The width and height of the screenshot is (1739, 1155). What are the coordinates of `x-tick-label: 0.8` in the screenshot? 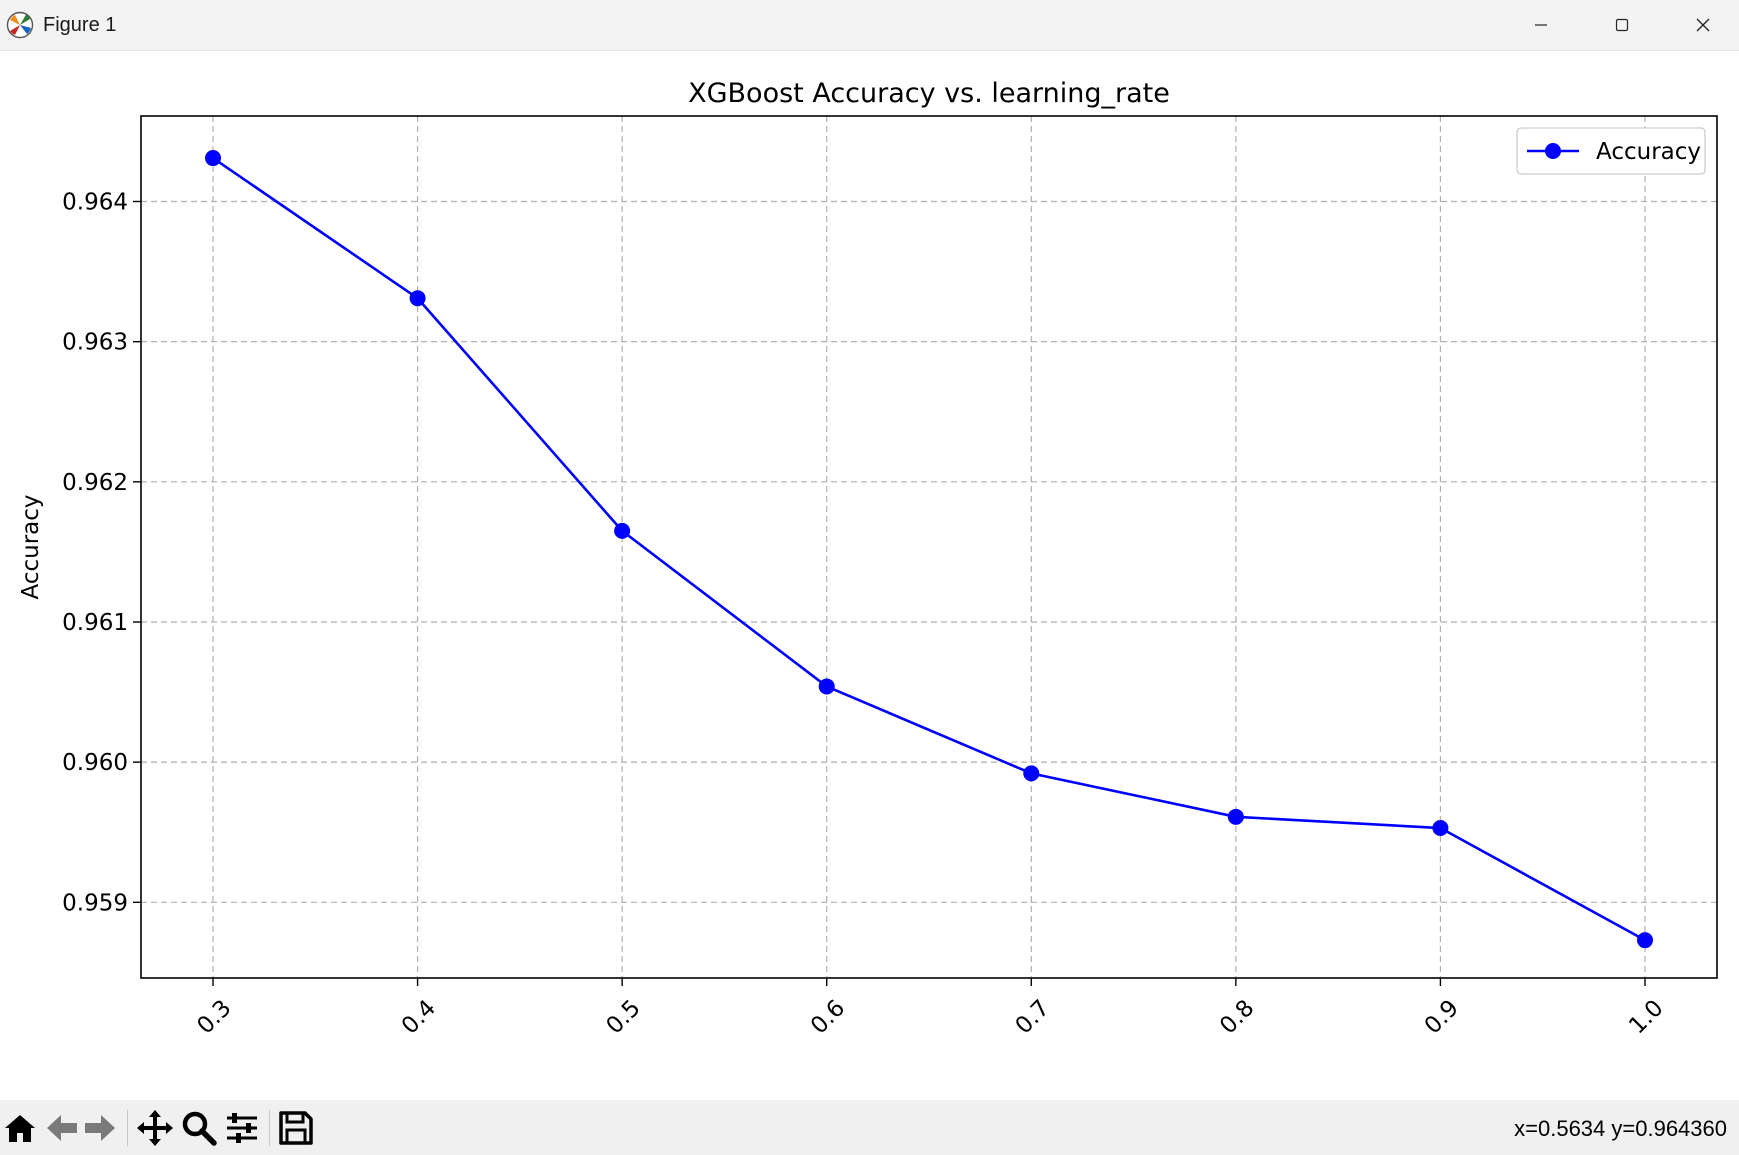 It's located at (1237, 1017).